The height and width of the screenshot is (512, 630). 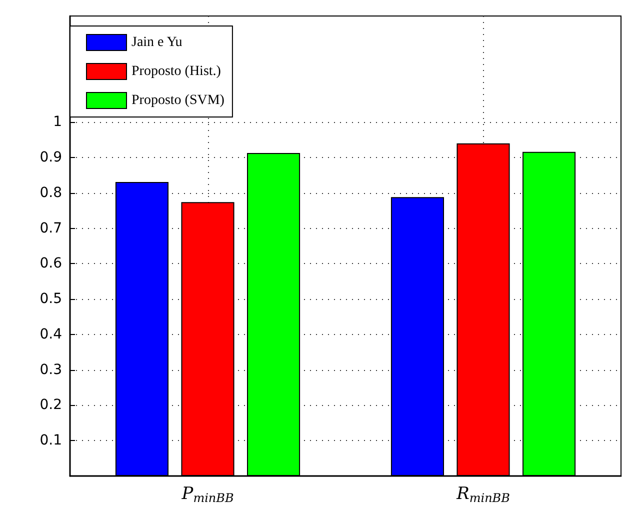 I want to click on y-tick-label: 0.3, so click(x=51, y=370).